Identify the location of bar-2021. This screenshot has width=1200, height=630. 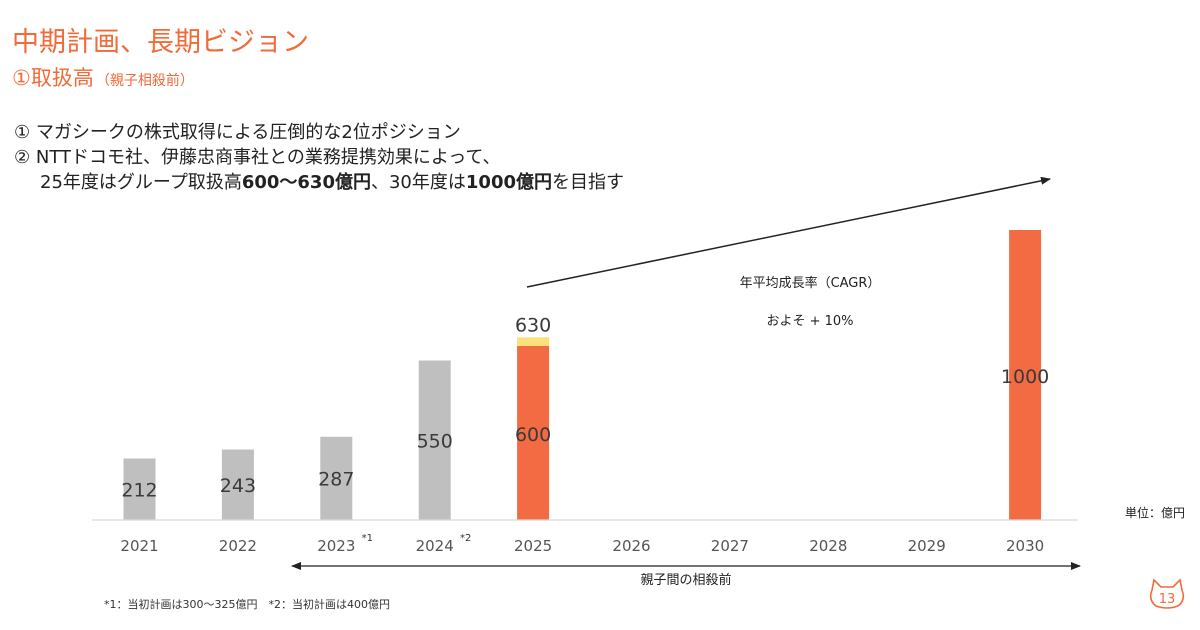
(139, 489).